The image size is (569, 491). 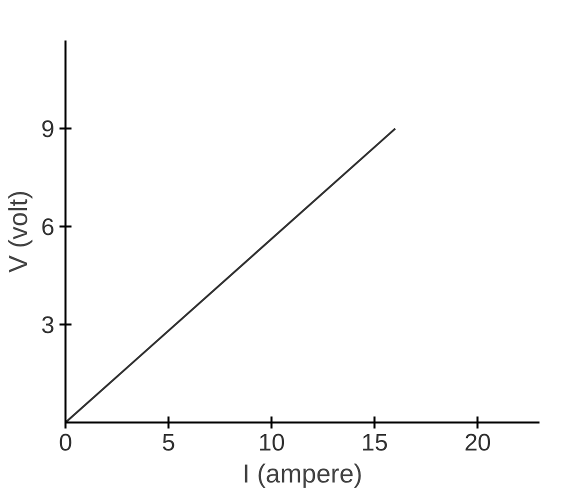 I want to click on y-tick-label: 6, so click(x=48, y=228).